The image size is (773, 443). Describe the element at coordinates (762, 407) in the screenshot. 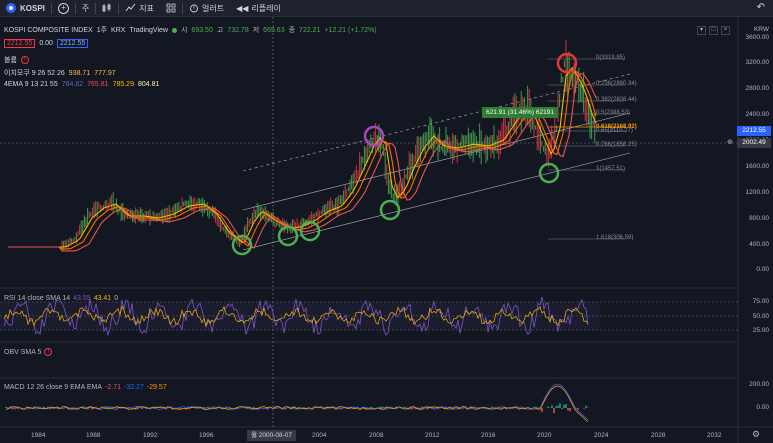

I see `macd-axis-label: 0.00` at that location.